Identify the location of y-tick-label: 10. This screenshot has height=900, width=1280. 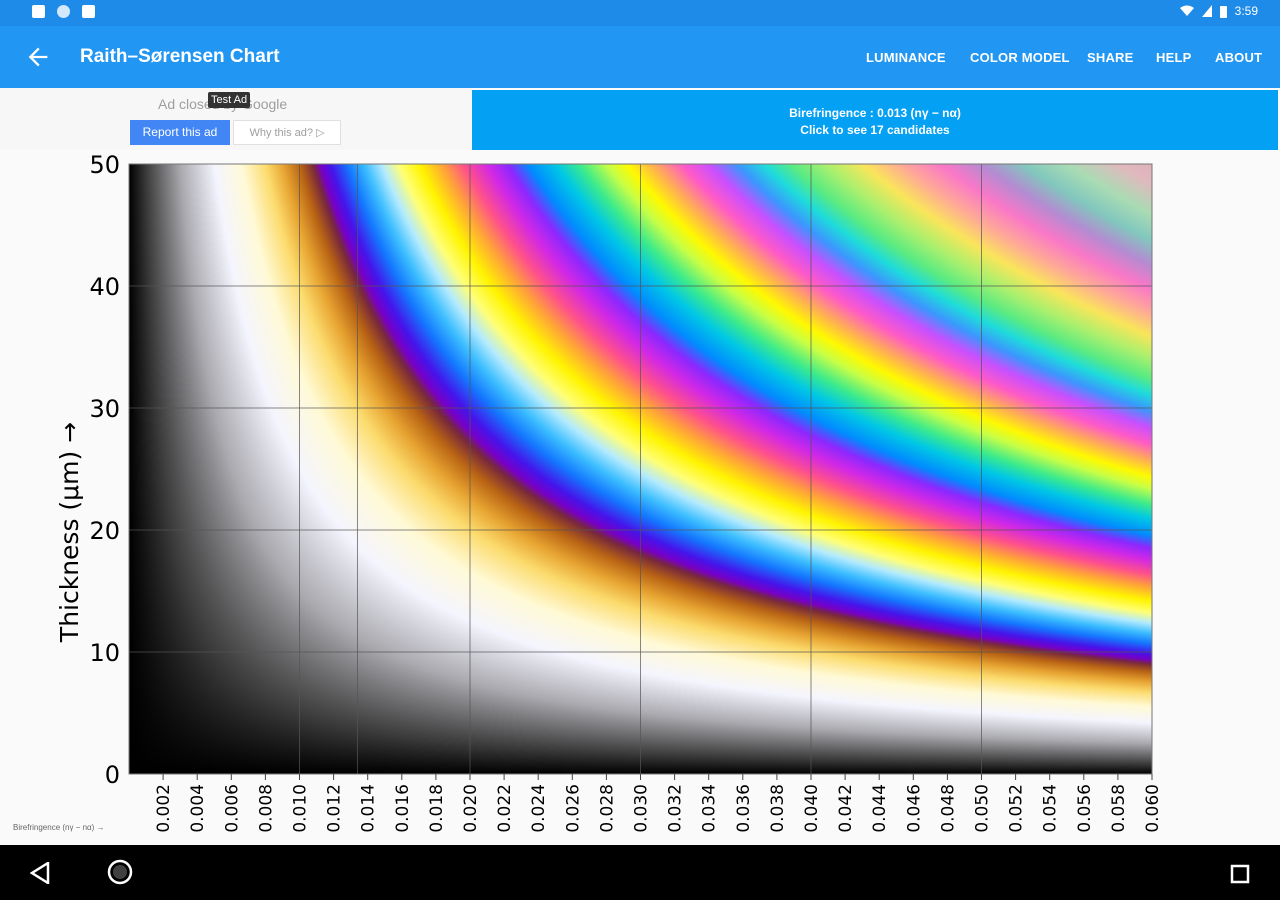
(104, 653).